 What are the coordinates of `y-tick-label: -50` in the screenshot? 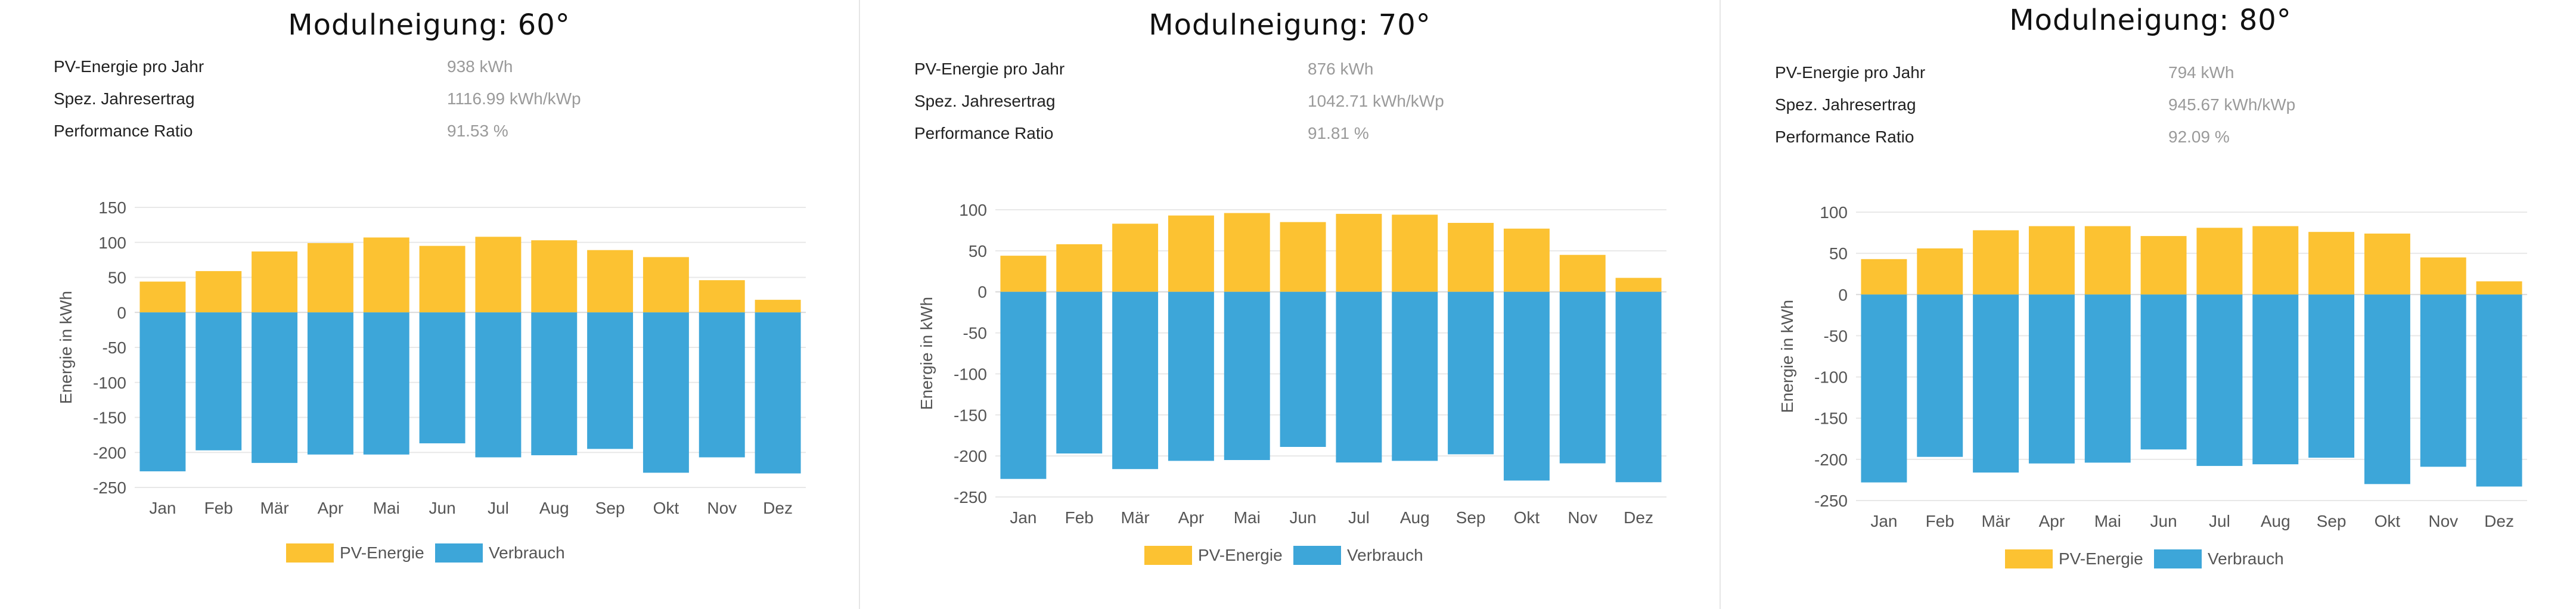 It's located at (975, 333).